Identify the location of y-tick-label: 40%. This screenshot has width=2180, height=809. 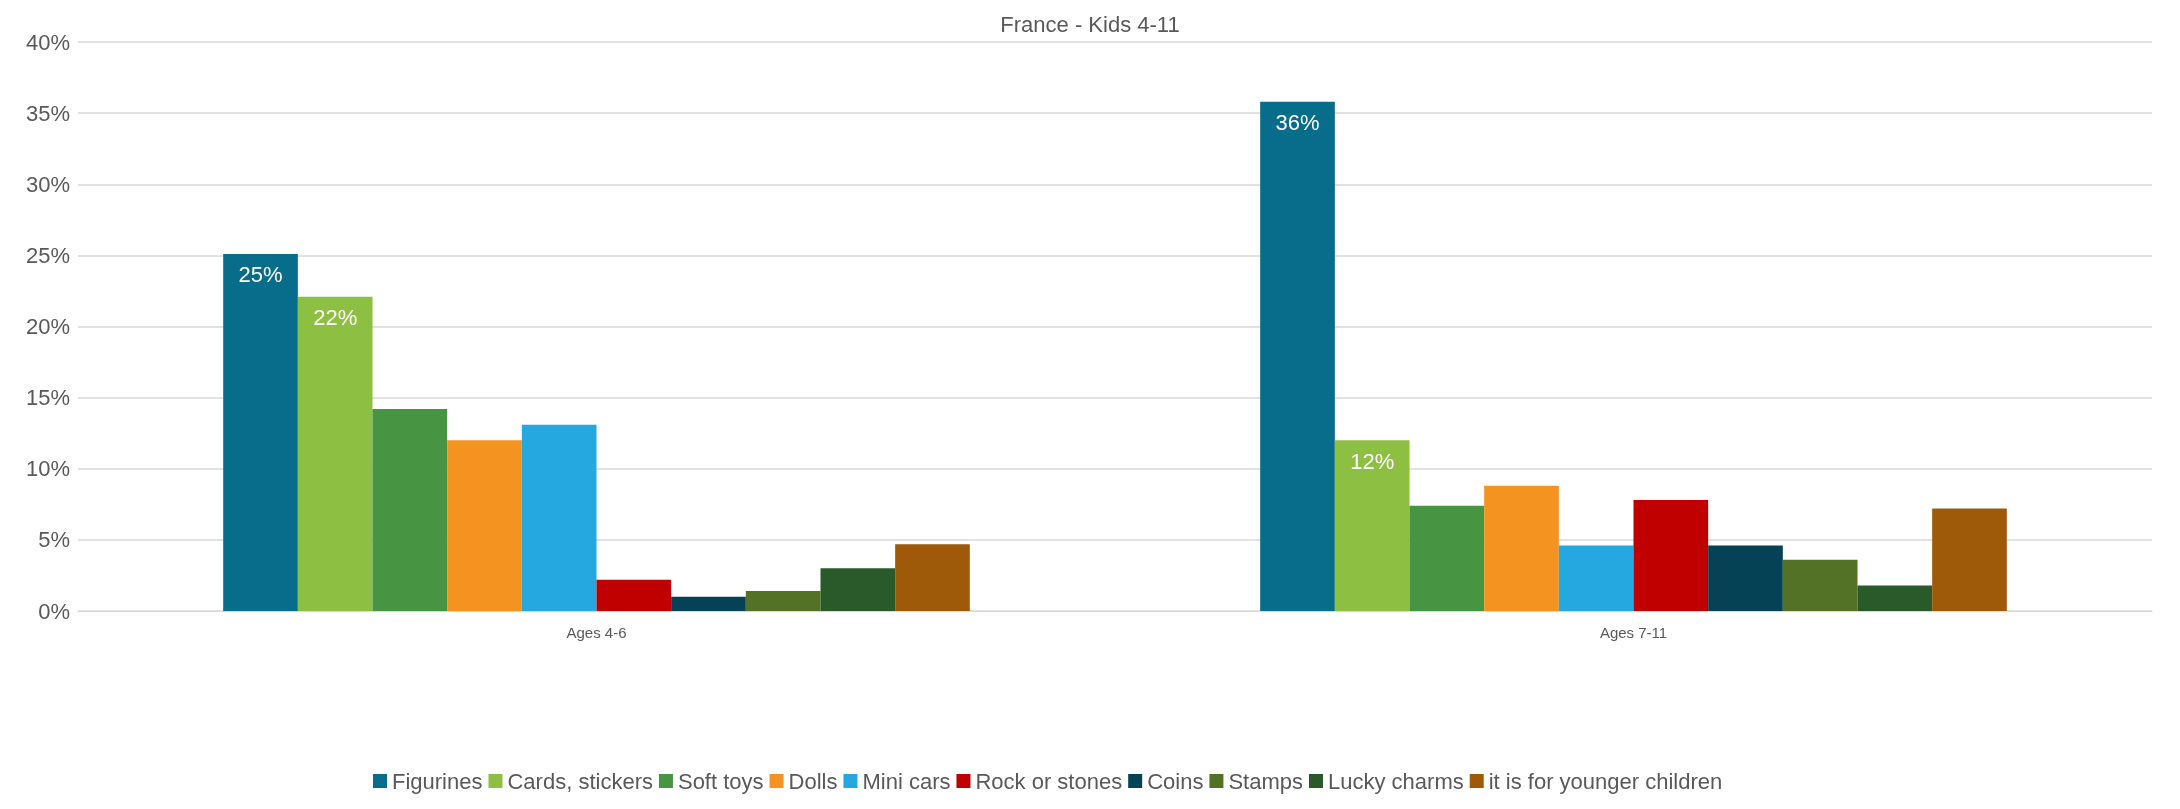
(47, 42).